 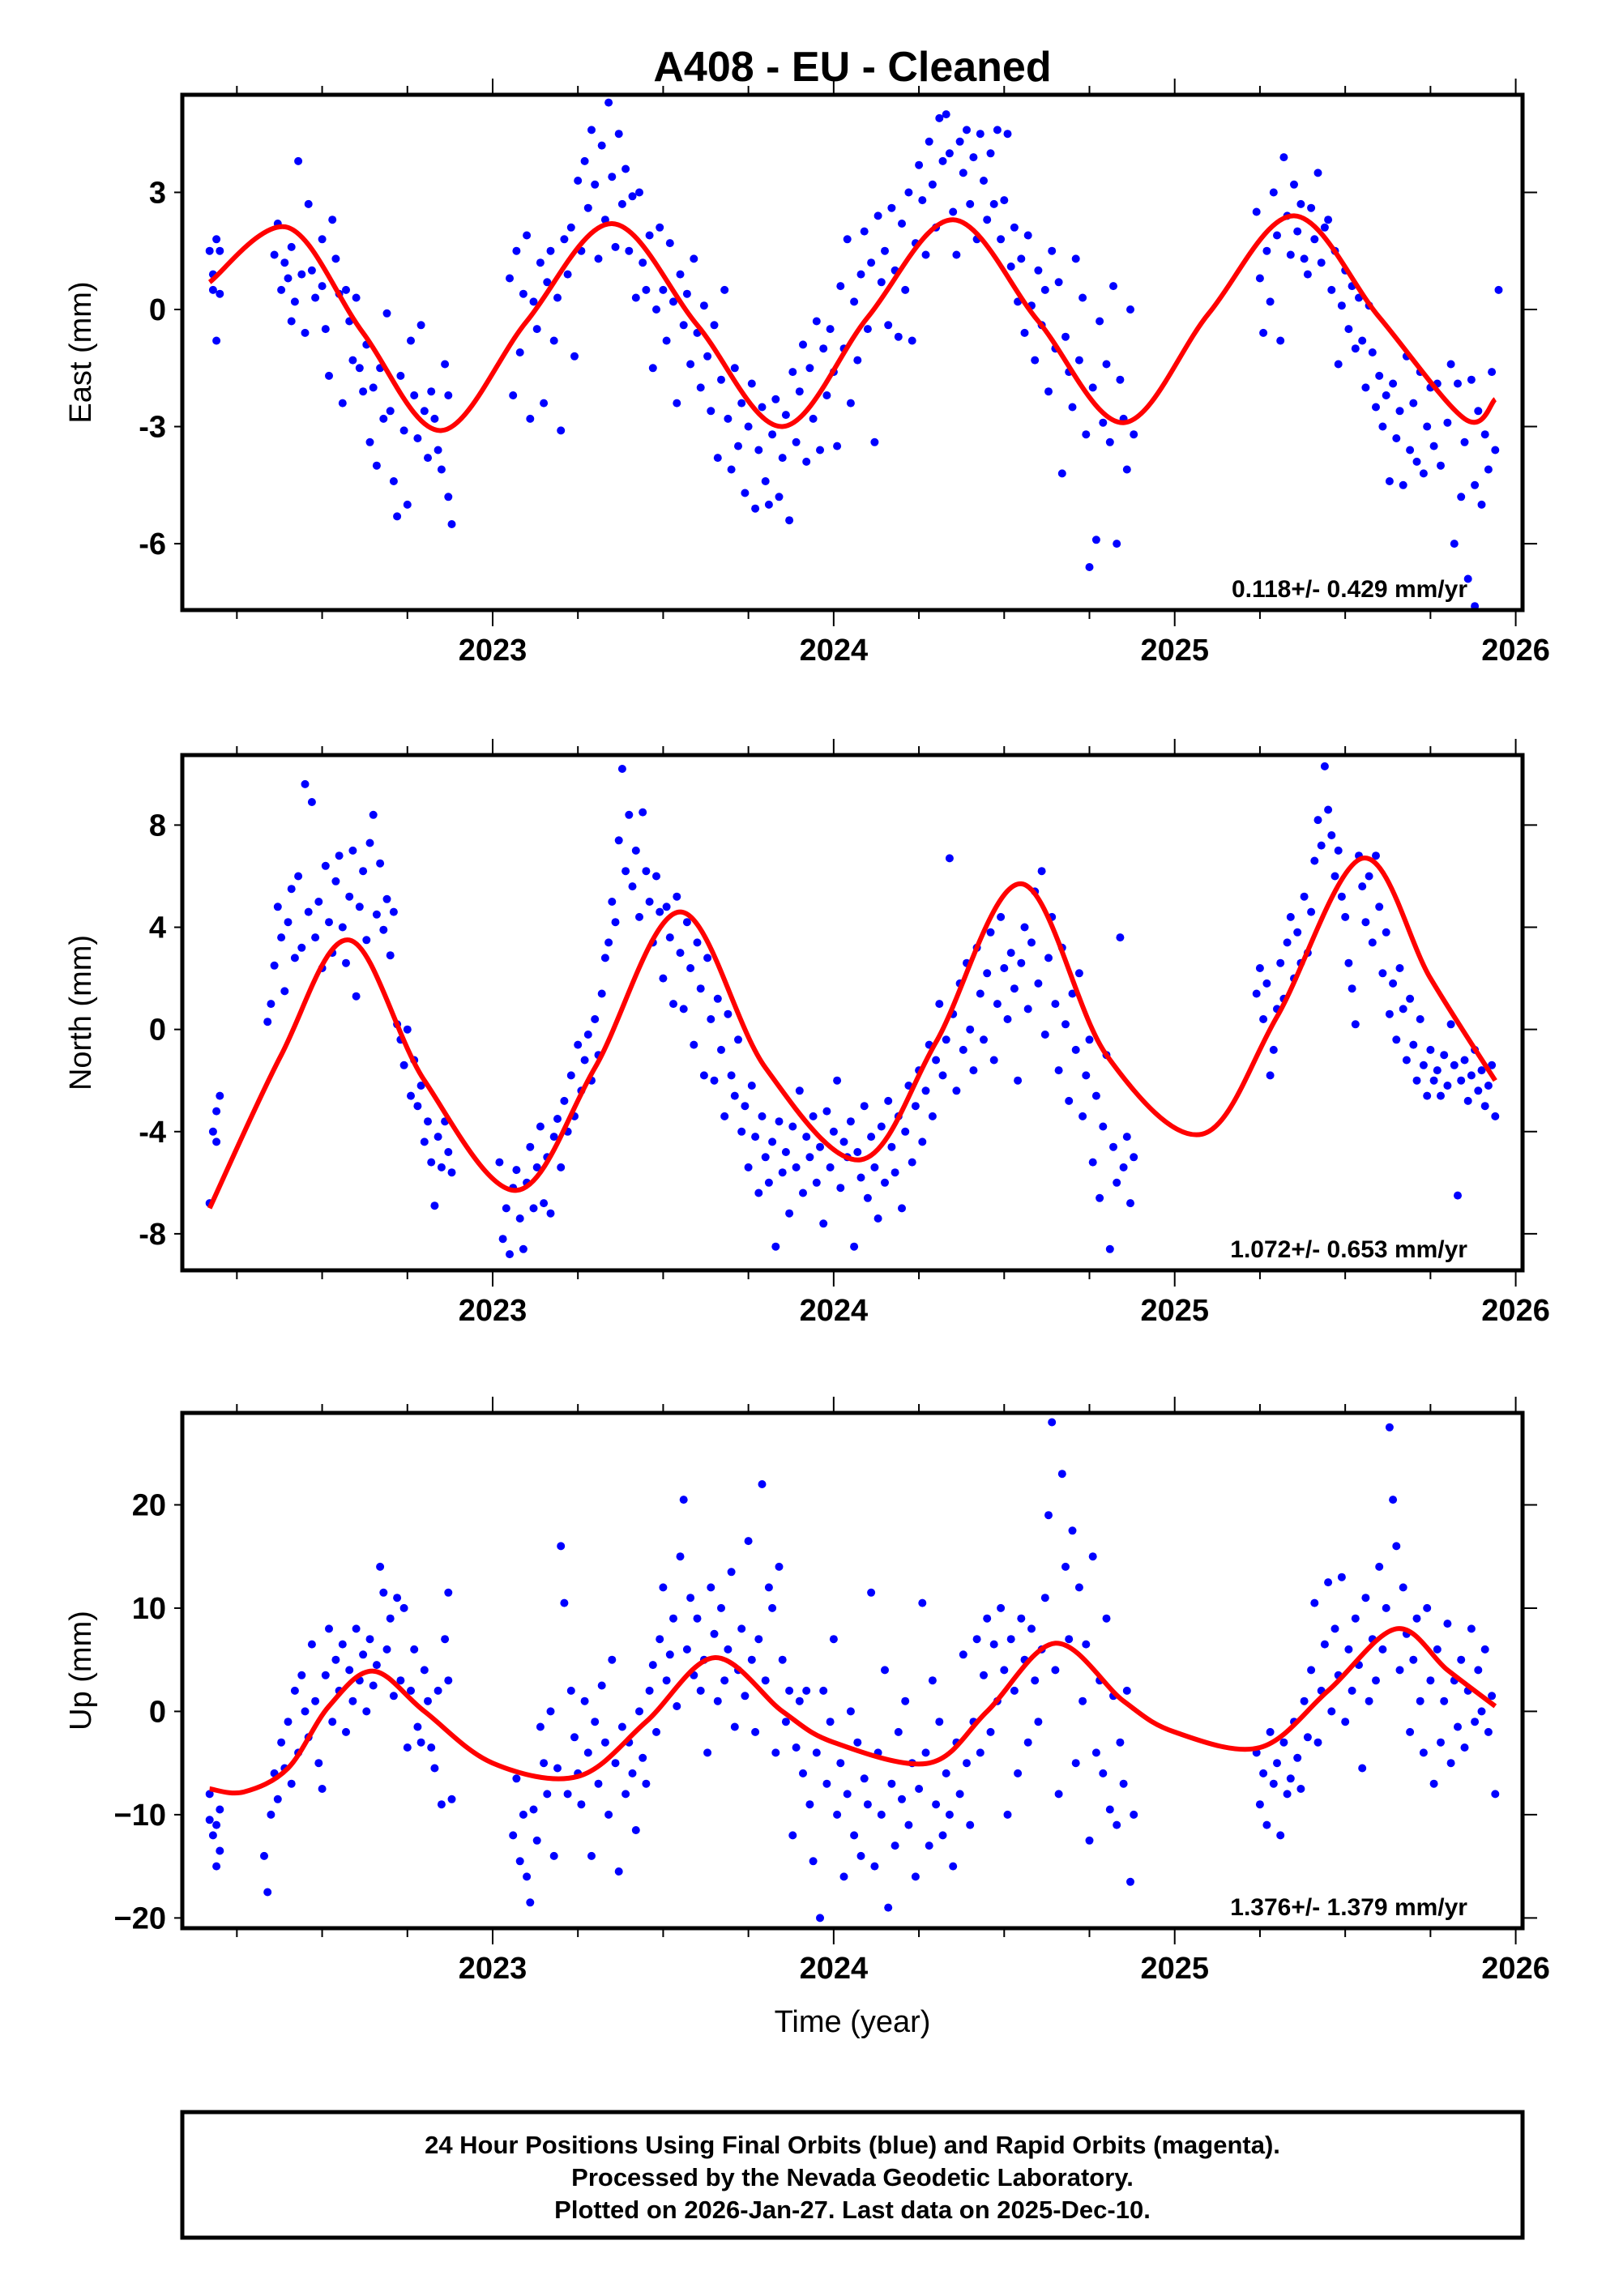 What do you see at coordinates (81, 352) in the screenshot?
I see `y-axis-label: East (mm)` at bounding box center [81, 352].